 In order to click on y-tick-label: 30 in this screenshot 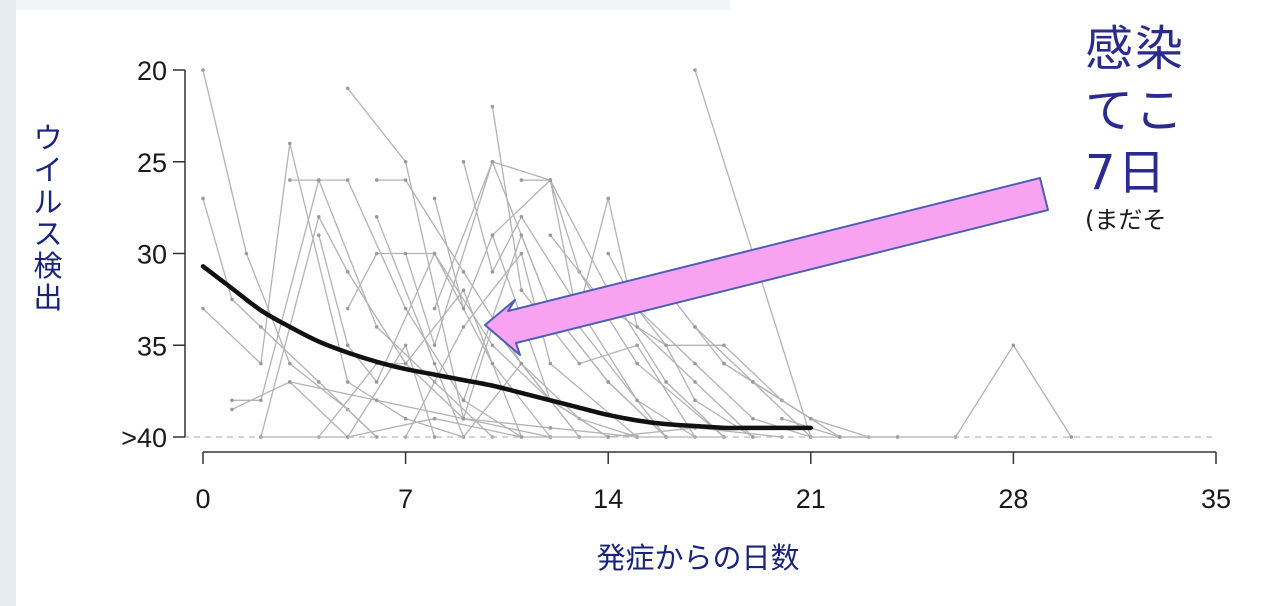, I will do `click(152, 255)`.